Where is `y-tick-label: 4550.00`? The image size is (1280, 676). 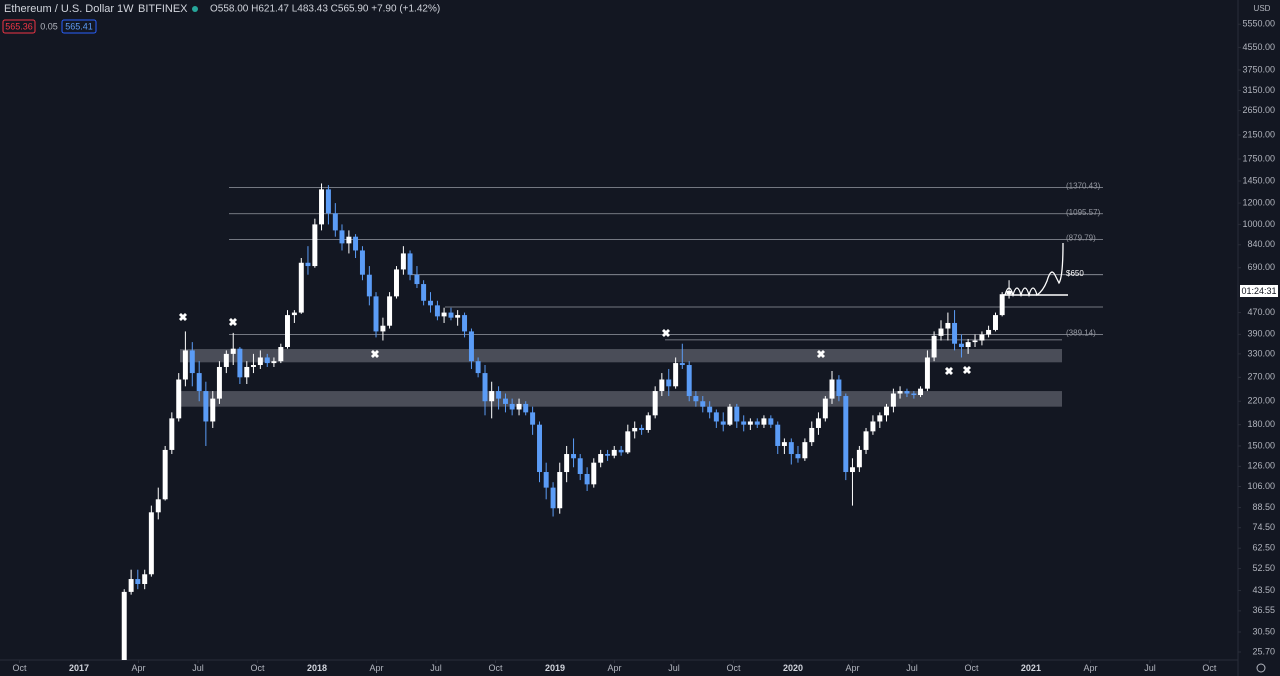
y-tick-label: 4550.00 is located at coordinates (1258, 47).